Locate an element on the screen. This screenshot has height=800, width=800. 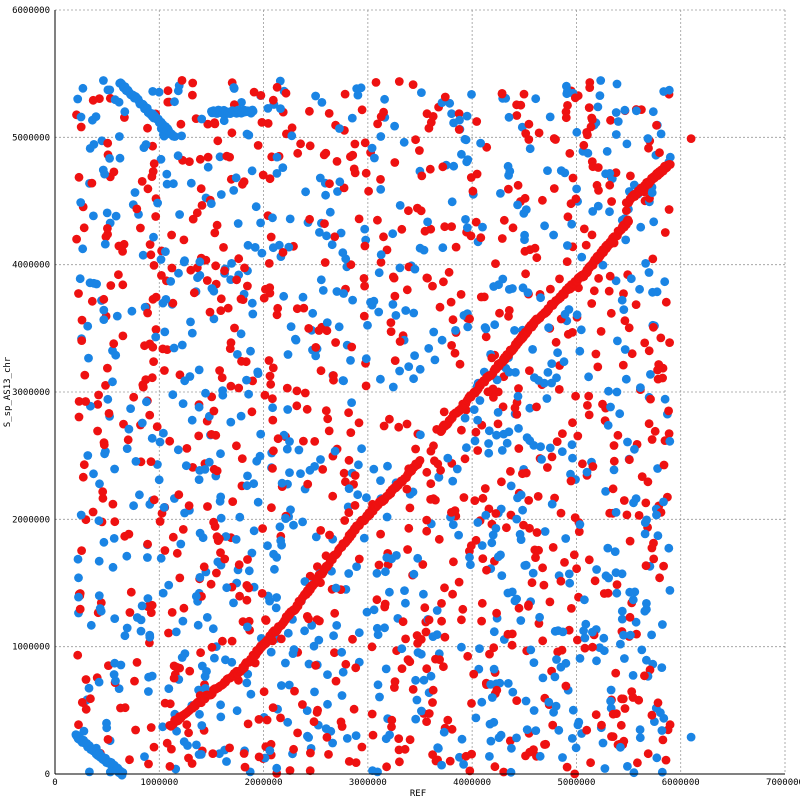
x-tick-label: 6000000 is located at coordinates (681, 783).